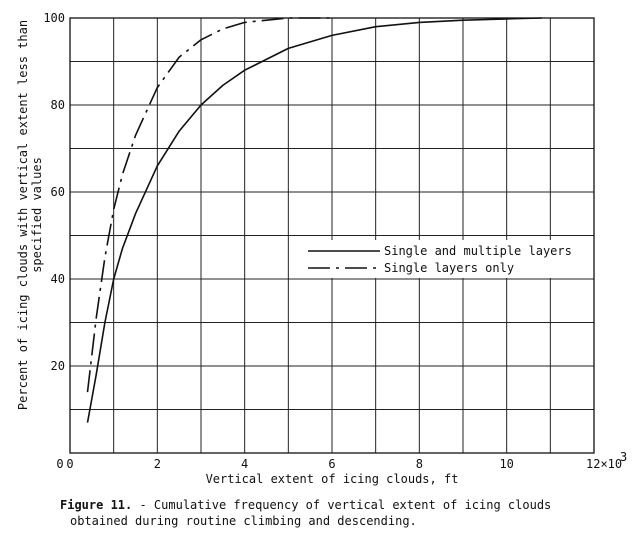 The height and width of the screenshot is (549, 638). I want to click on y-tick-label: 40, so click(58, 279).